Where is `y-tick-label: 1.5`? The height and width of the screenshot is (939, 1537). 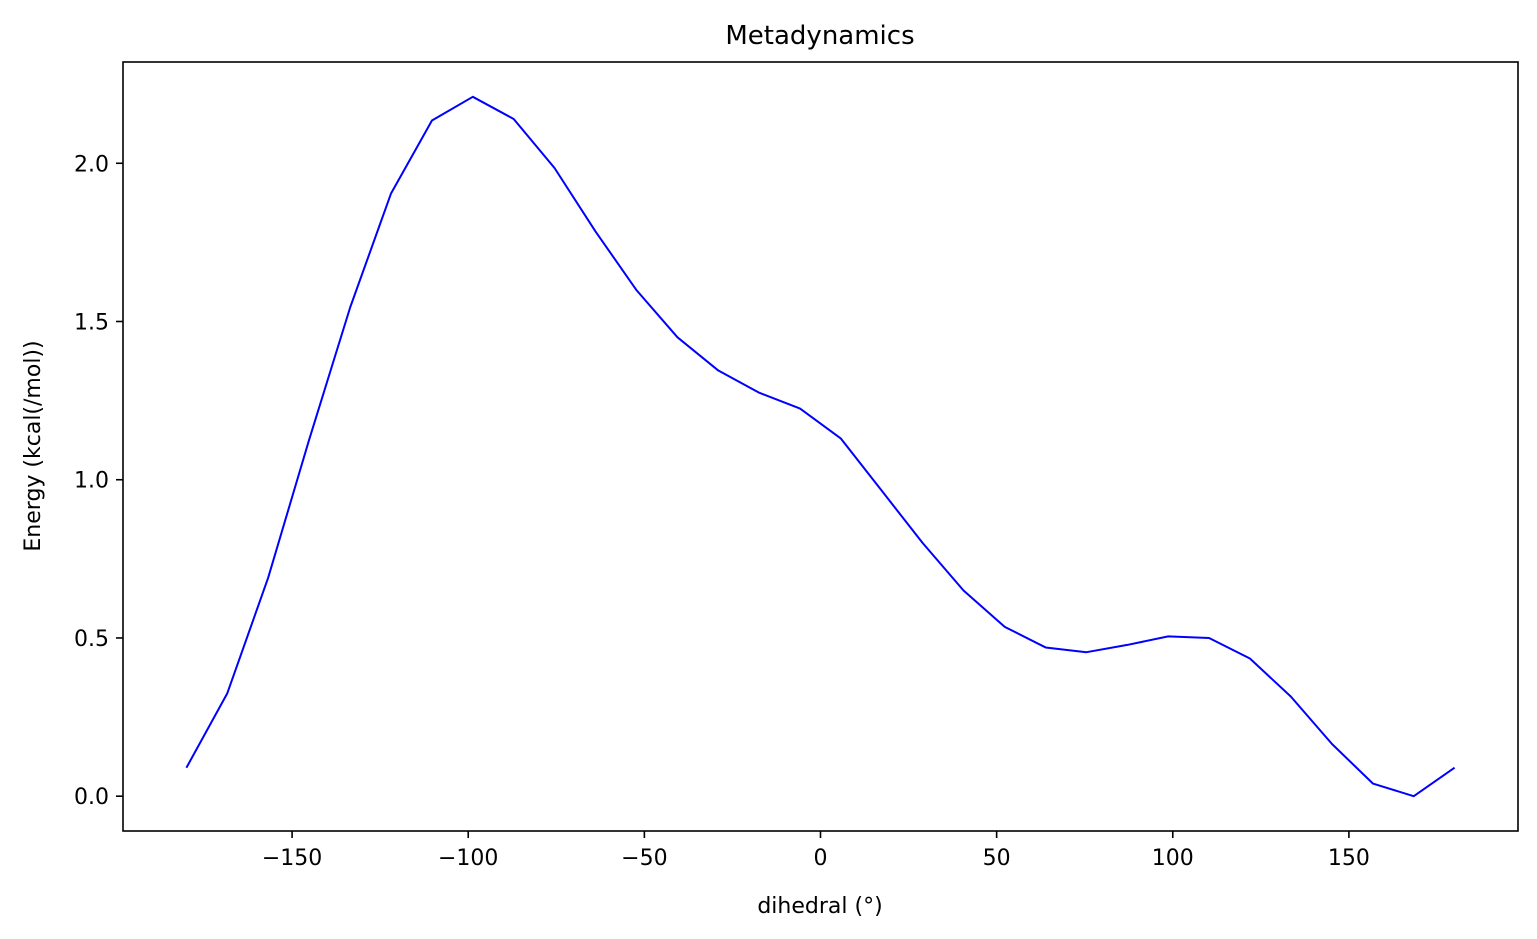
y-tick-label: 1.5 is located at coordinates (91, 322).